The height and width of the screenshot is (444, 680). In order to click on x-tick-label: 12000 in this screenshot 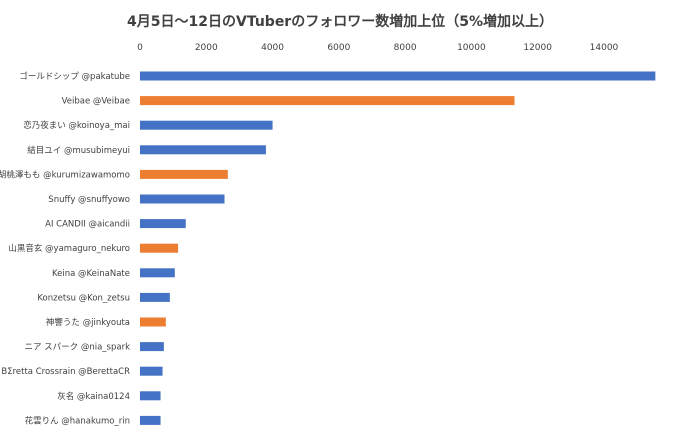, I will do `click(537, 48)`.